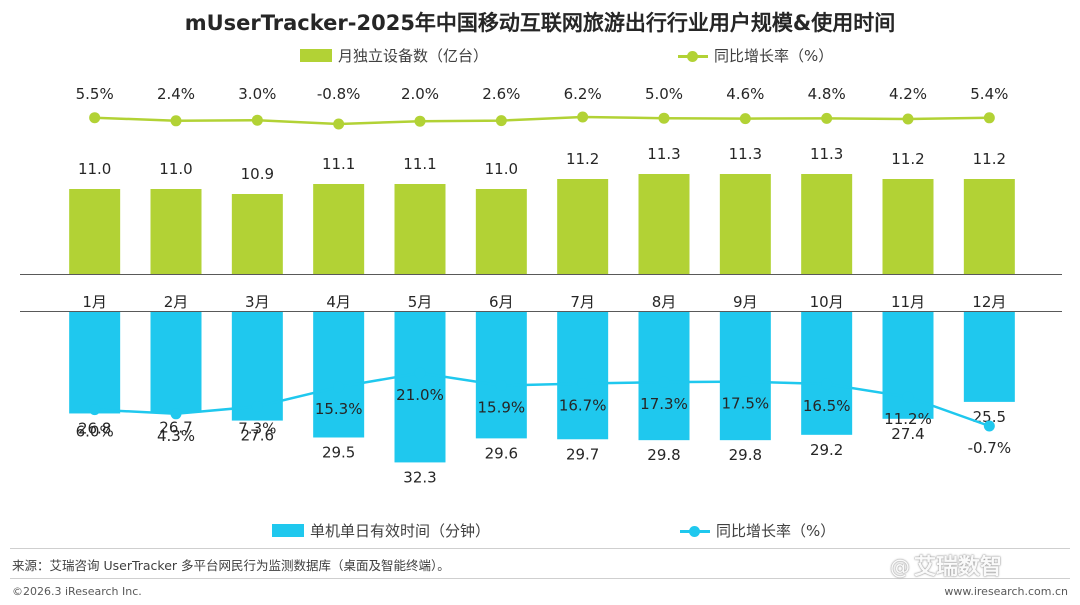 The width and height of the screenshot is (1080, 605). What do you see at coordinates (257, 428) in the screenshot?
I see `time-growth-label: 7.3%` at bounding box center [257, 428].